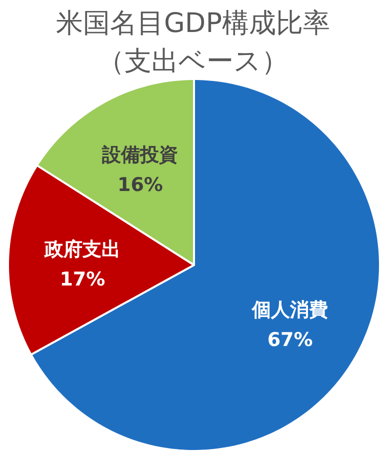 The width and height of the screenshot is (386, 457). Describe the element at coordinates (140, 185) in the screenshot. I see `data-label: 16%` at that location.